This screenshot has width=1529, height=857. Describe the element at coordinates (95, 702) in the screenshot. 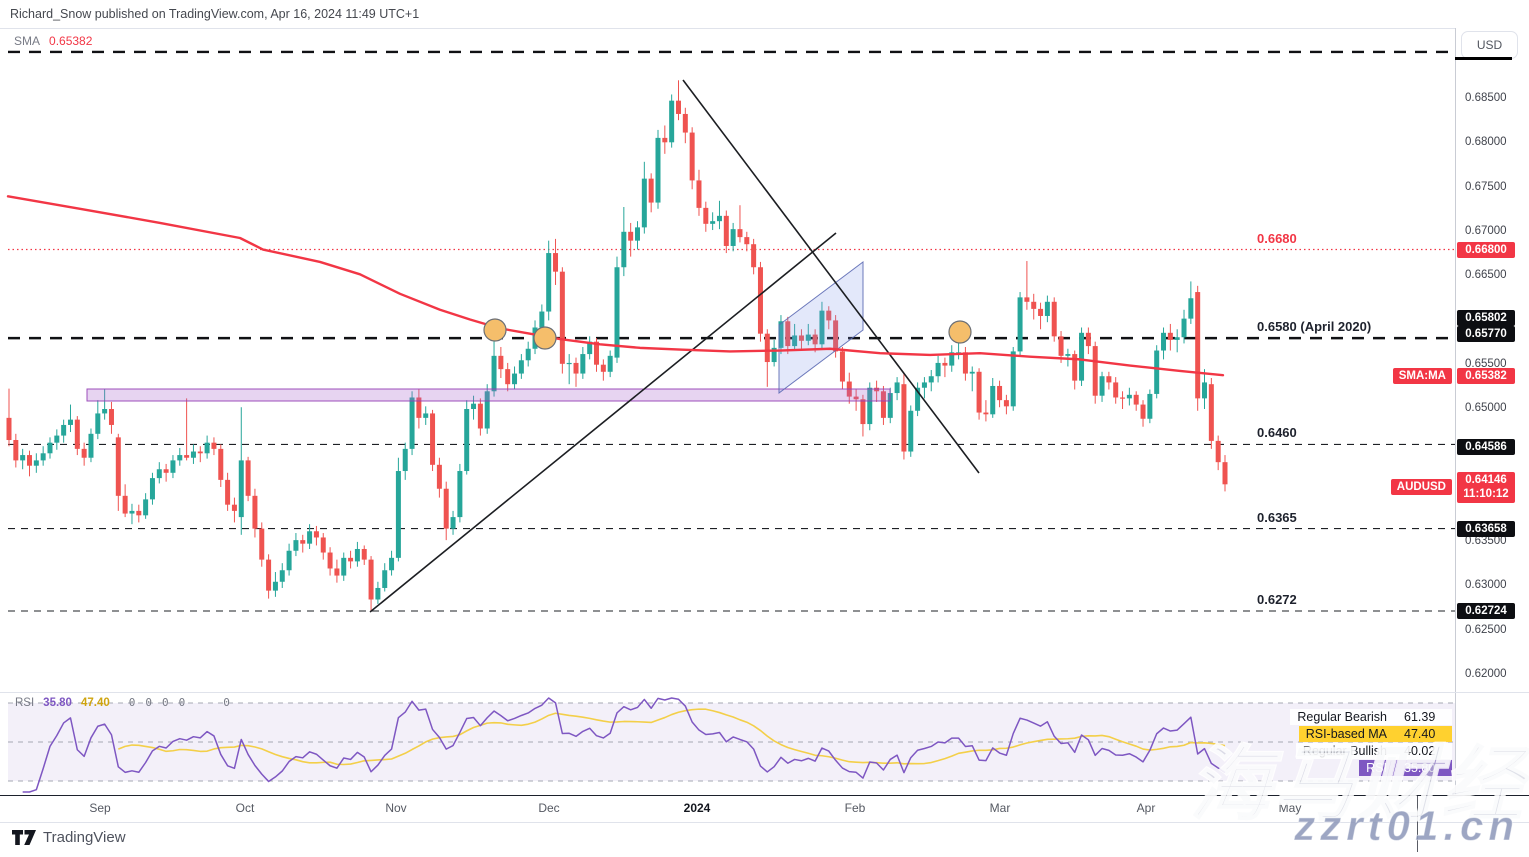

I see `rsi-ma-legend-value: 47.40` at that location.